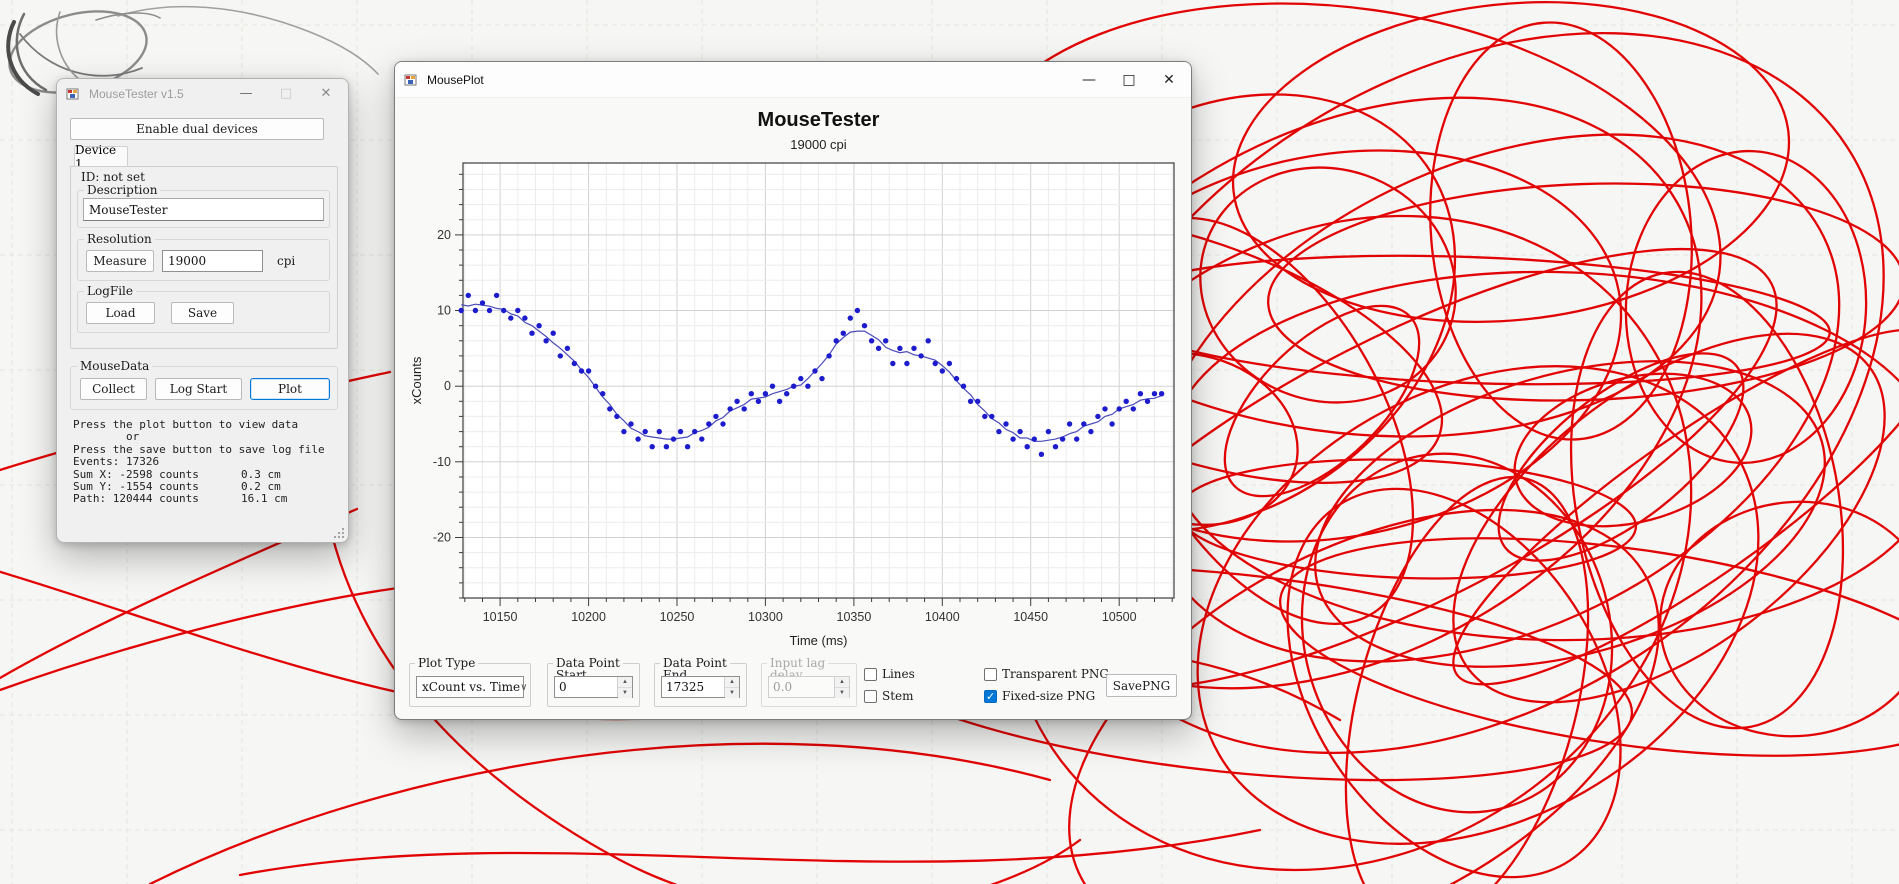 This screenshot has width=1899, height=884. I want to click on resolution-field: 19000, so click(212, 261).